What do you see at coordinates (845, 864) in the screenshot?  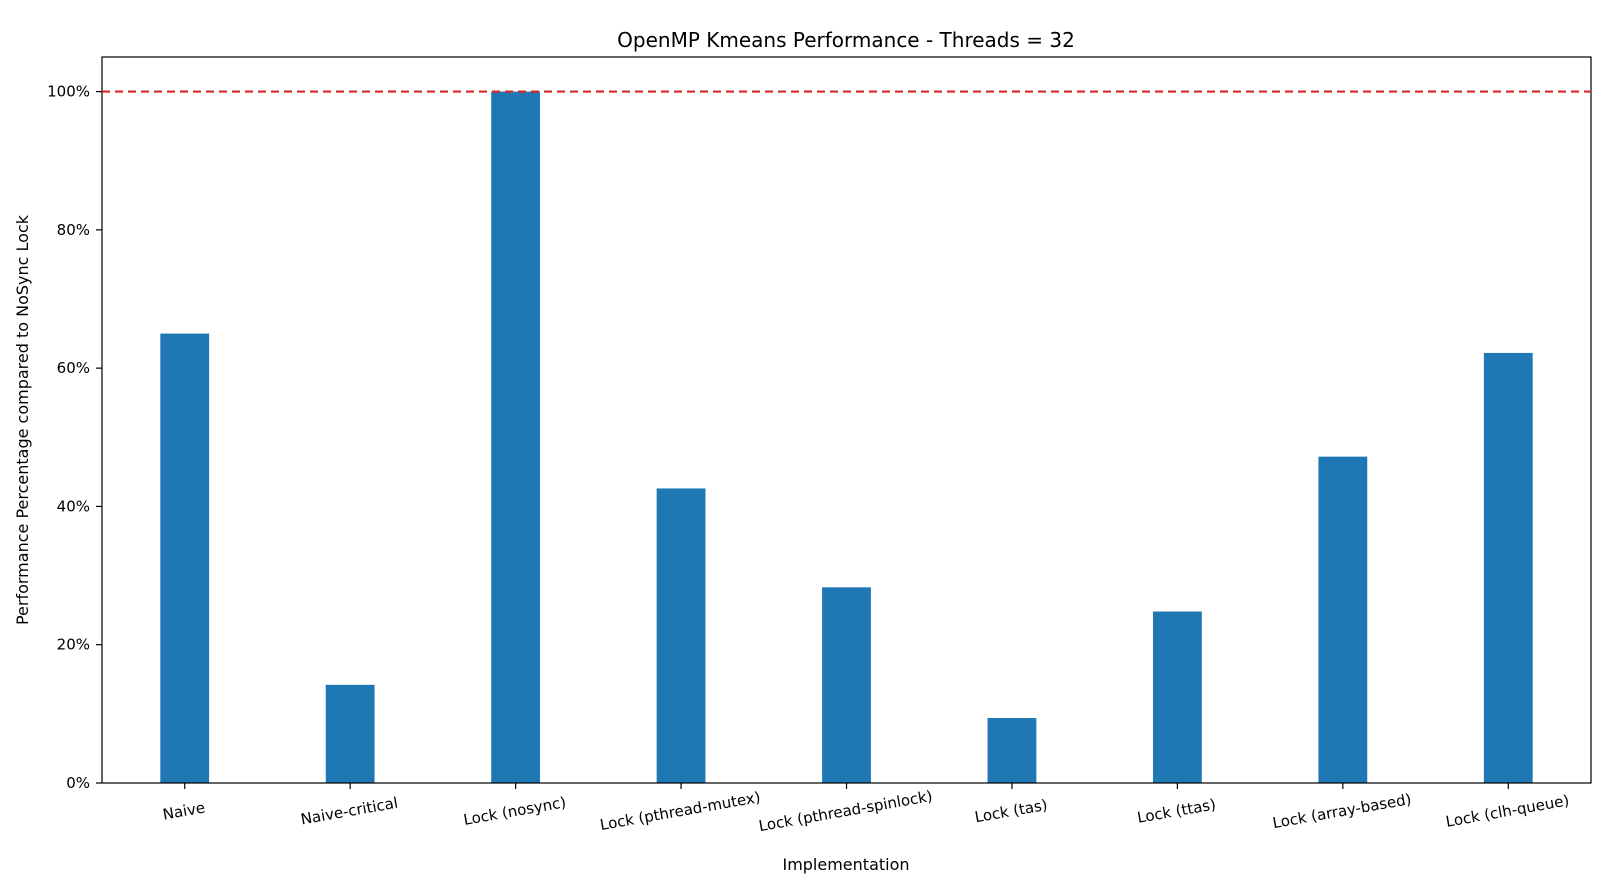 I see `x-axis-label: Implementation` at bounding box center [845, 864].